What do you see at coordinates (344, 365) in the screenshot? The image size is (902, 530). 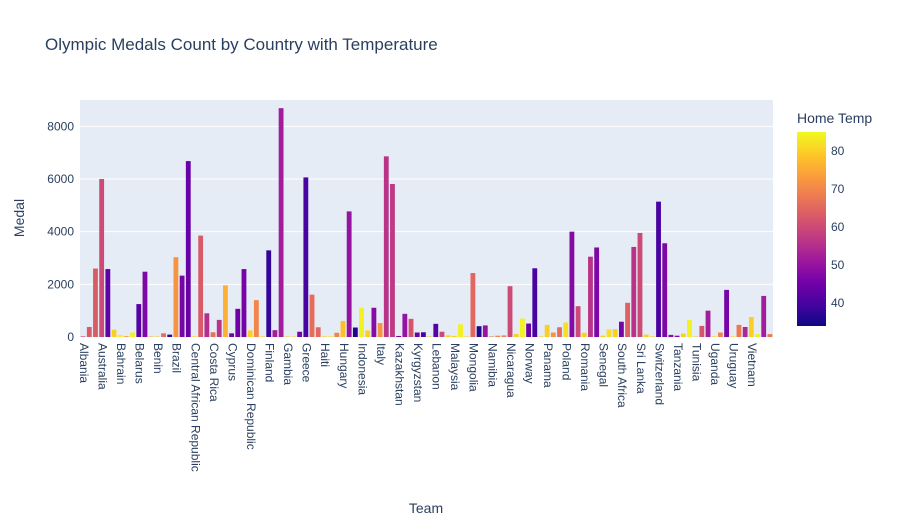 I see `x-tick-label: Hungary` at bounding box center [344, 365].